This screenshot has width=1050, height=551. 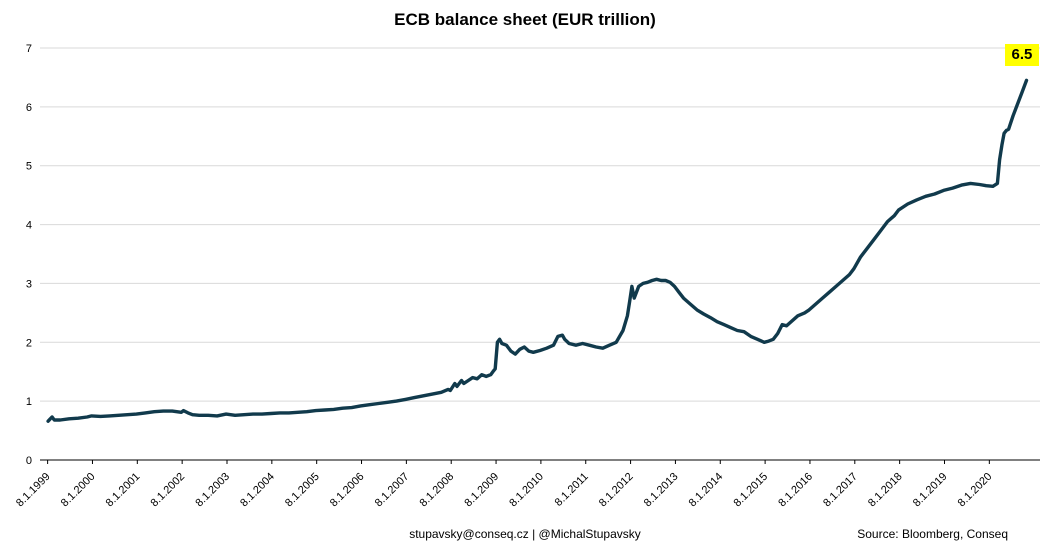 I want to click on x-tick-label: 8.1.2017, so click(x=840, y=490).